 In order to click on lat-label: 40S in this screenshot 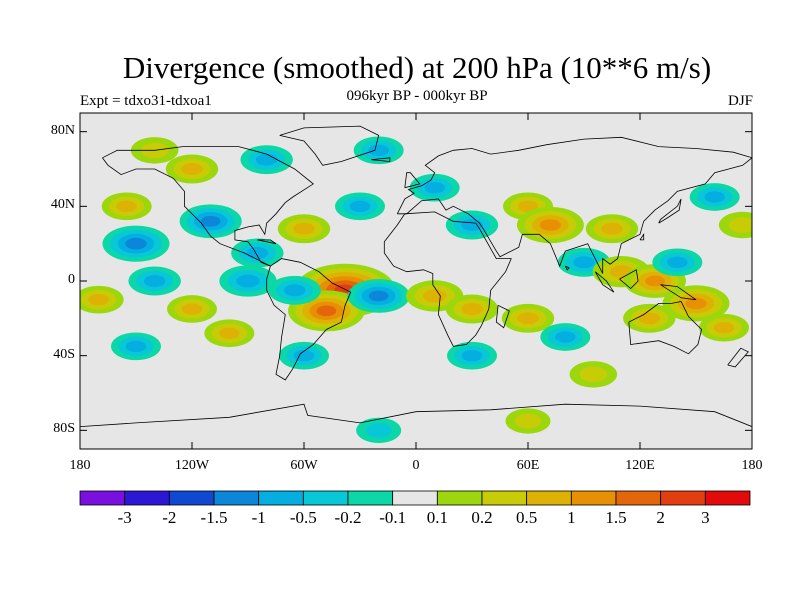, I will do `click(64, 354)`.